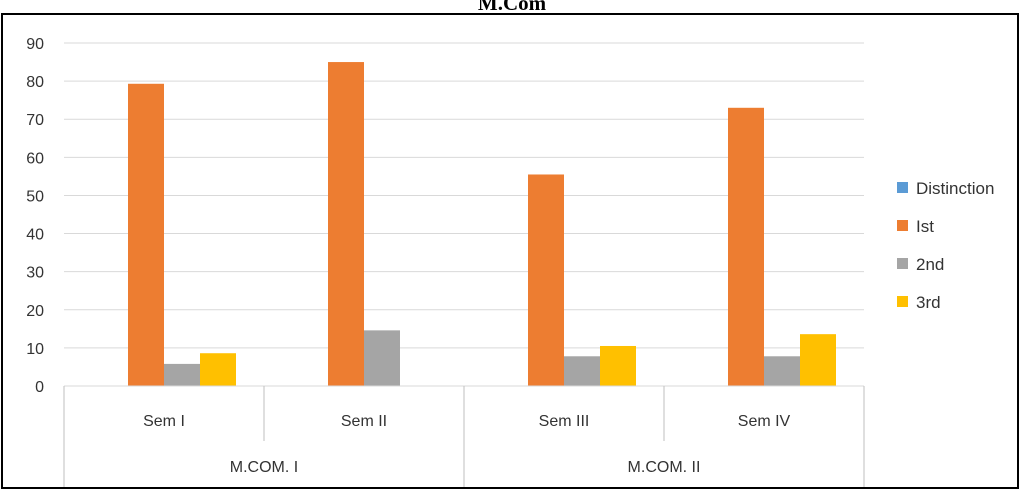 This screenshot has height=491, width=1024. Describe the element at coordinates (955, 188) in the screenshot. I see `legend-label: Distinction` at that location.